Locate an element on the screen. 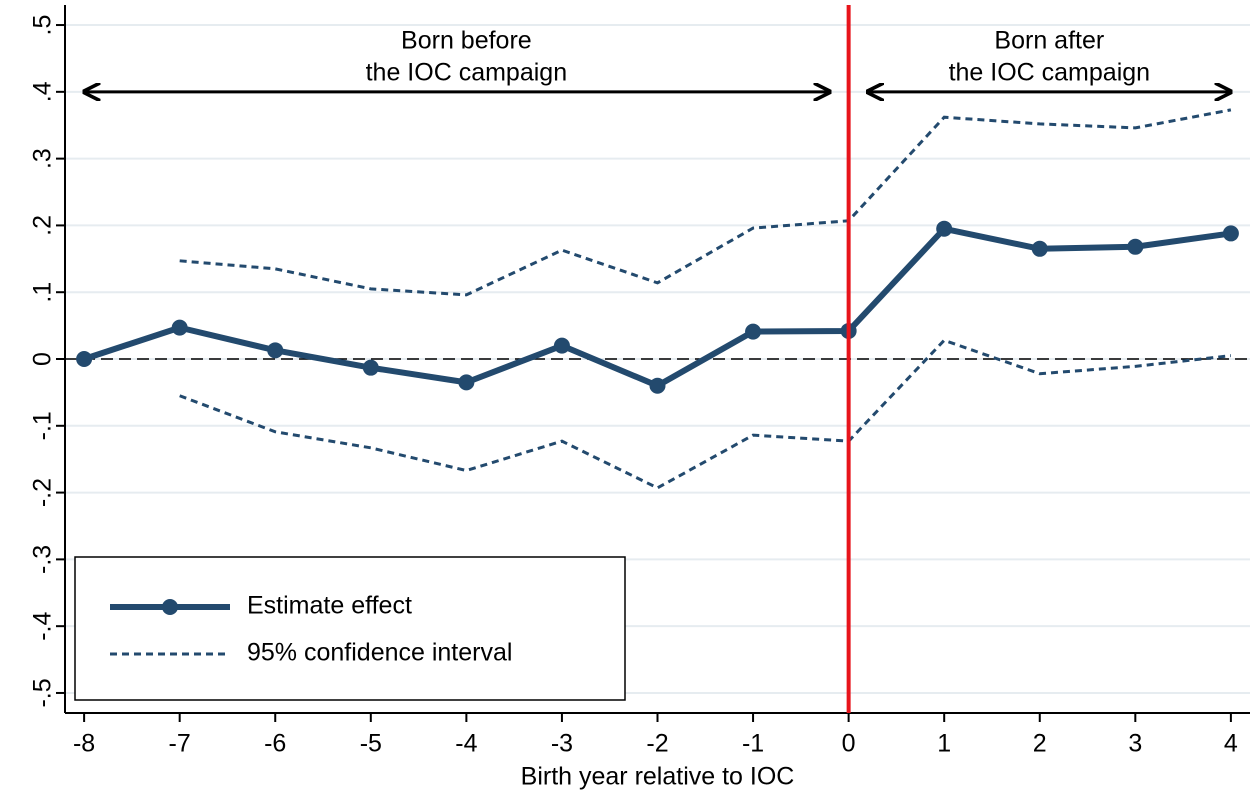 The width and height of the screenshot is (1252, 801). x-tick-label: -5 is located at coordinates (371, 744).